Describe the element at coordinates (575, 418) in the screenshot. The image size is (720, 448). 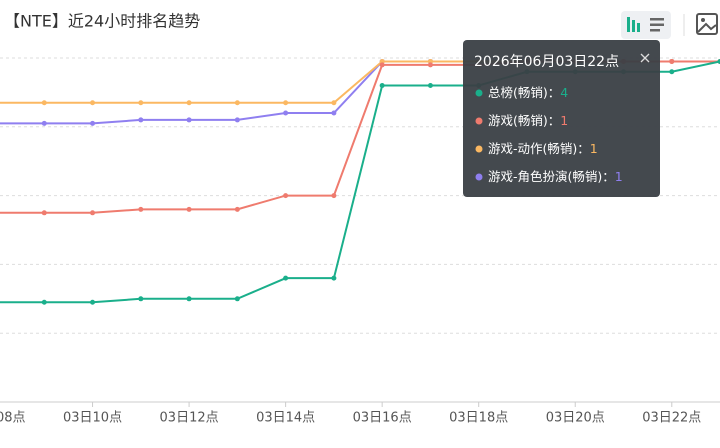
I see `x-tick-label: 03日20点` at that location.